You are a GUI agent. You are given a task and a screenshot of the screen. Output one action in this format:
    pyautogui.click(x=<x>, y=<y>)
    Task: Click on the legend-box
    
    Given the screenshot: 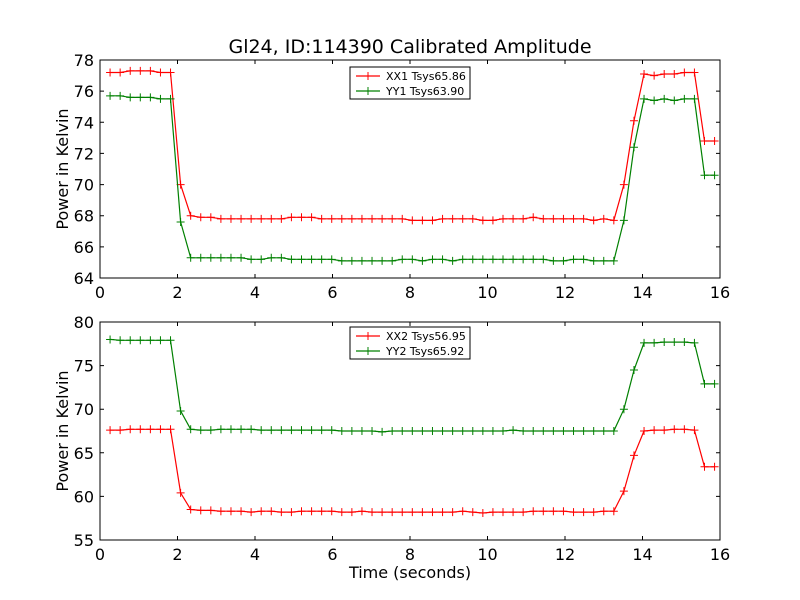 What is the action you would take?
    pyautogui.click(x=410, y=343)
    